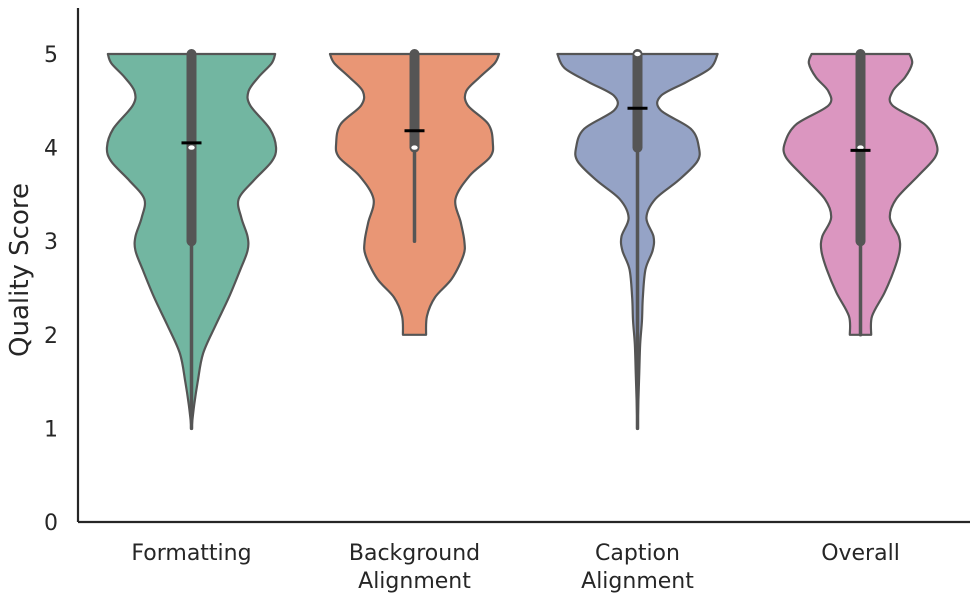 This screenshot has width=974, height=600. I want to click on x-category-label: Formatting, so click(191, 553).